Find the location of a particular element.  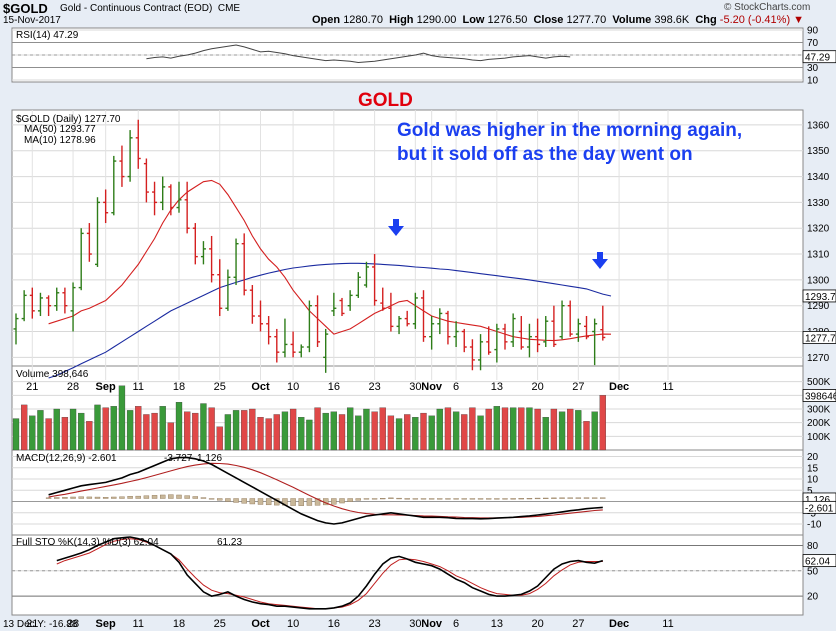

price-tick-label: 1340 is located at coordinates (818, 177).